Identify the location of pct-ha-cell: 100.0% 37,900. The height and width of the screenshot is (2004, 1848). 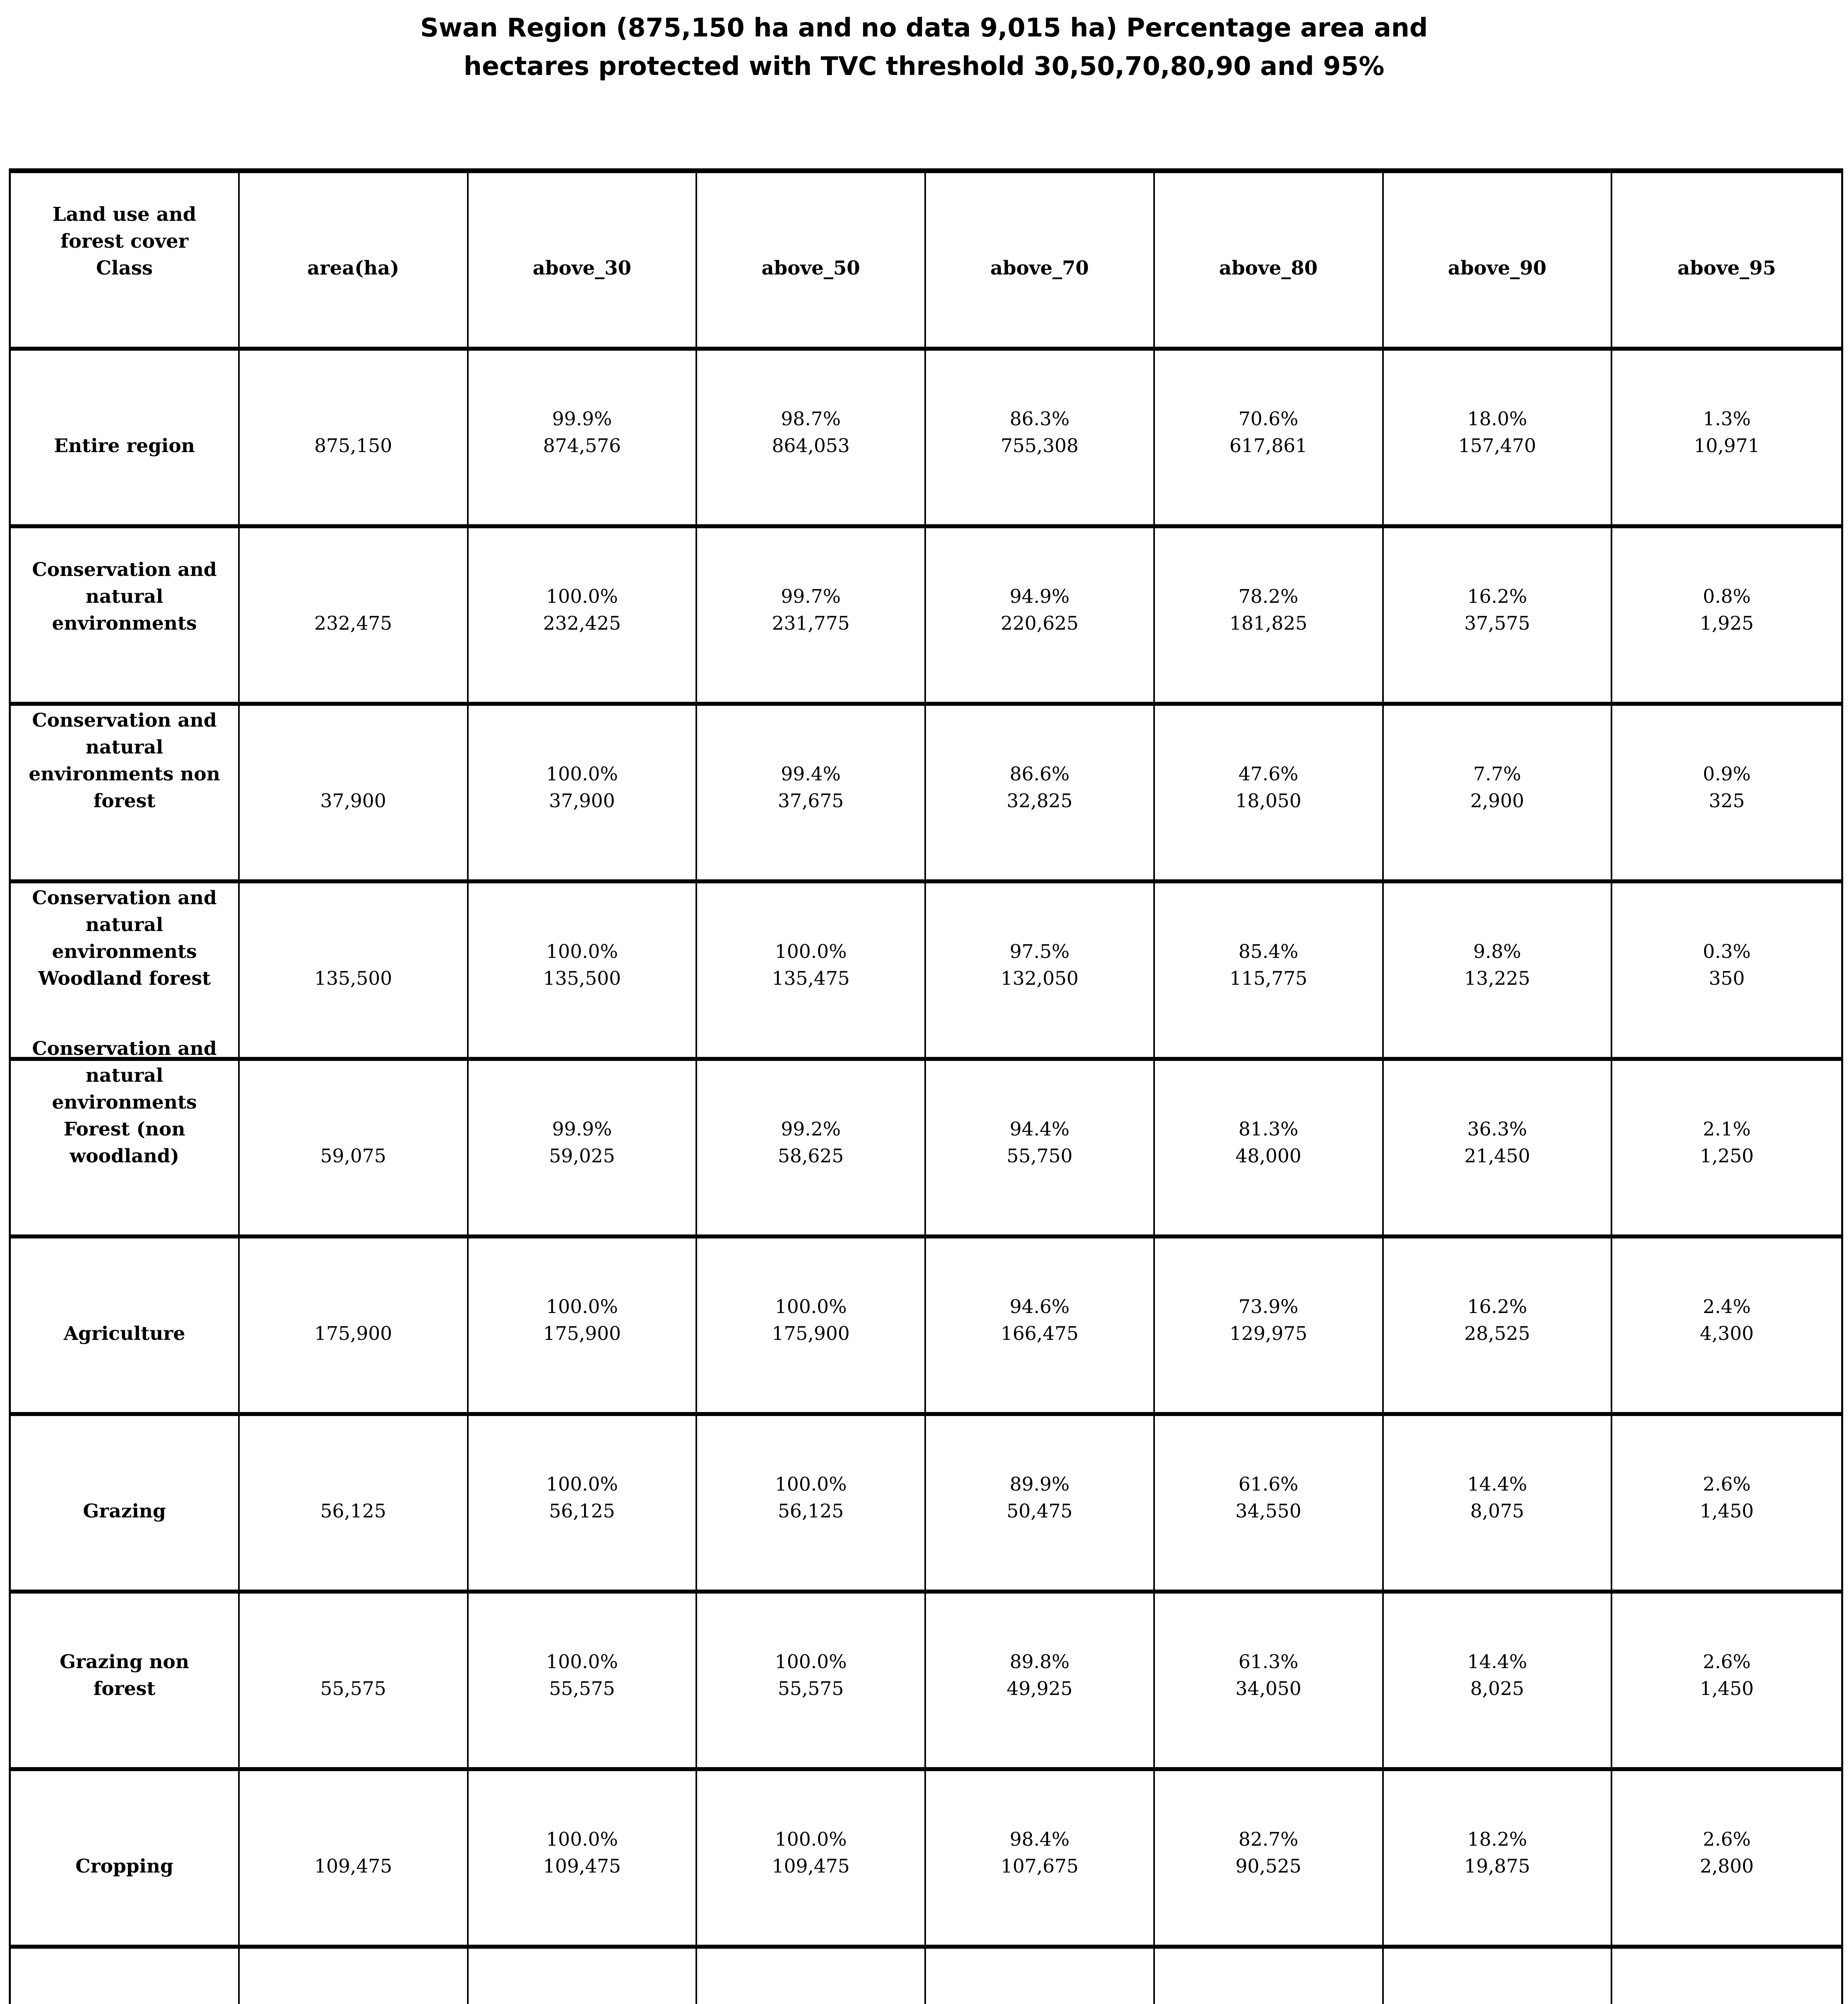
(583, 795).